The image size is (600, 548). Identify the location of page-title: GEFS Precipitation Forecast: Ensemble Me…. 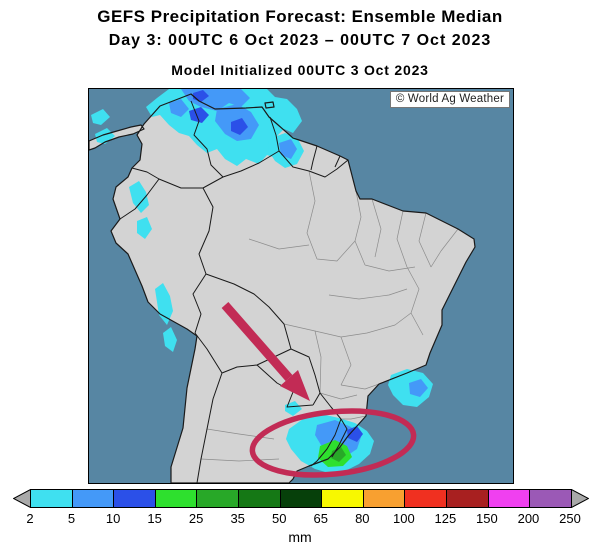
(300, 16).